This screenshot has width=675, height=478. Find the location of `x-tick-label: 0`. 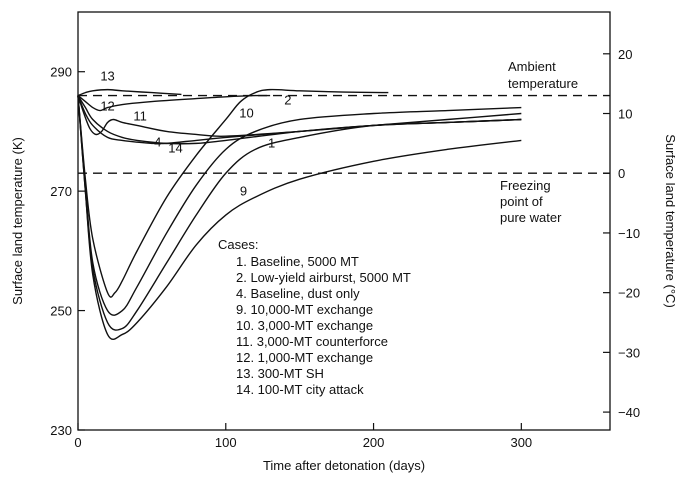

x-tick-label: 0 is located at coordinates (77, 442).